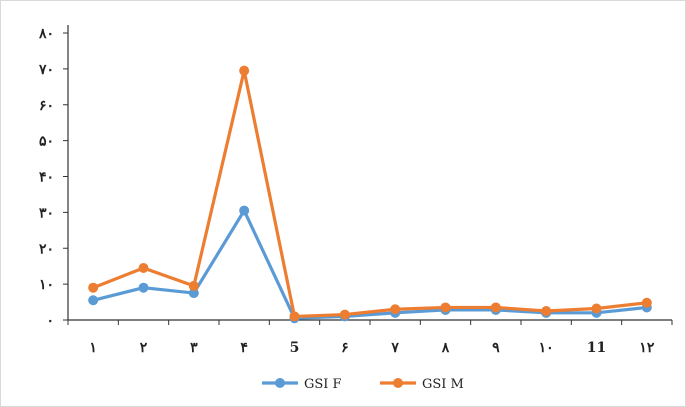 The image size is (686, 407). Describe the element at coordinates (546, 348) in the screenshot. I see `x-tick-label: ۱۰` at that location.